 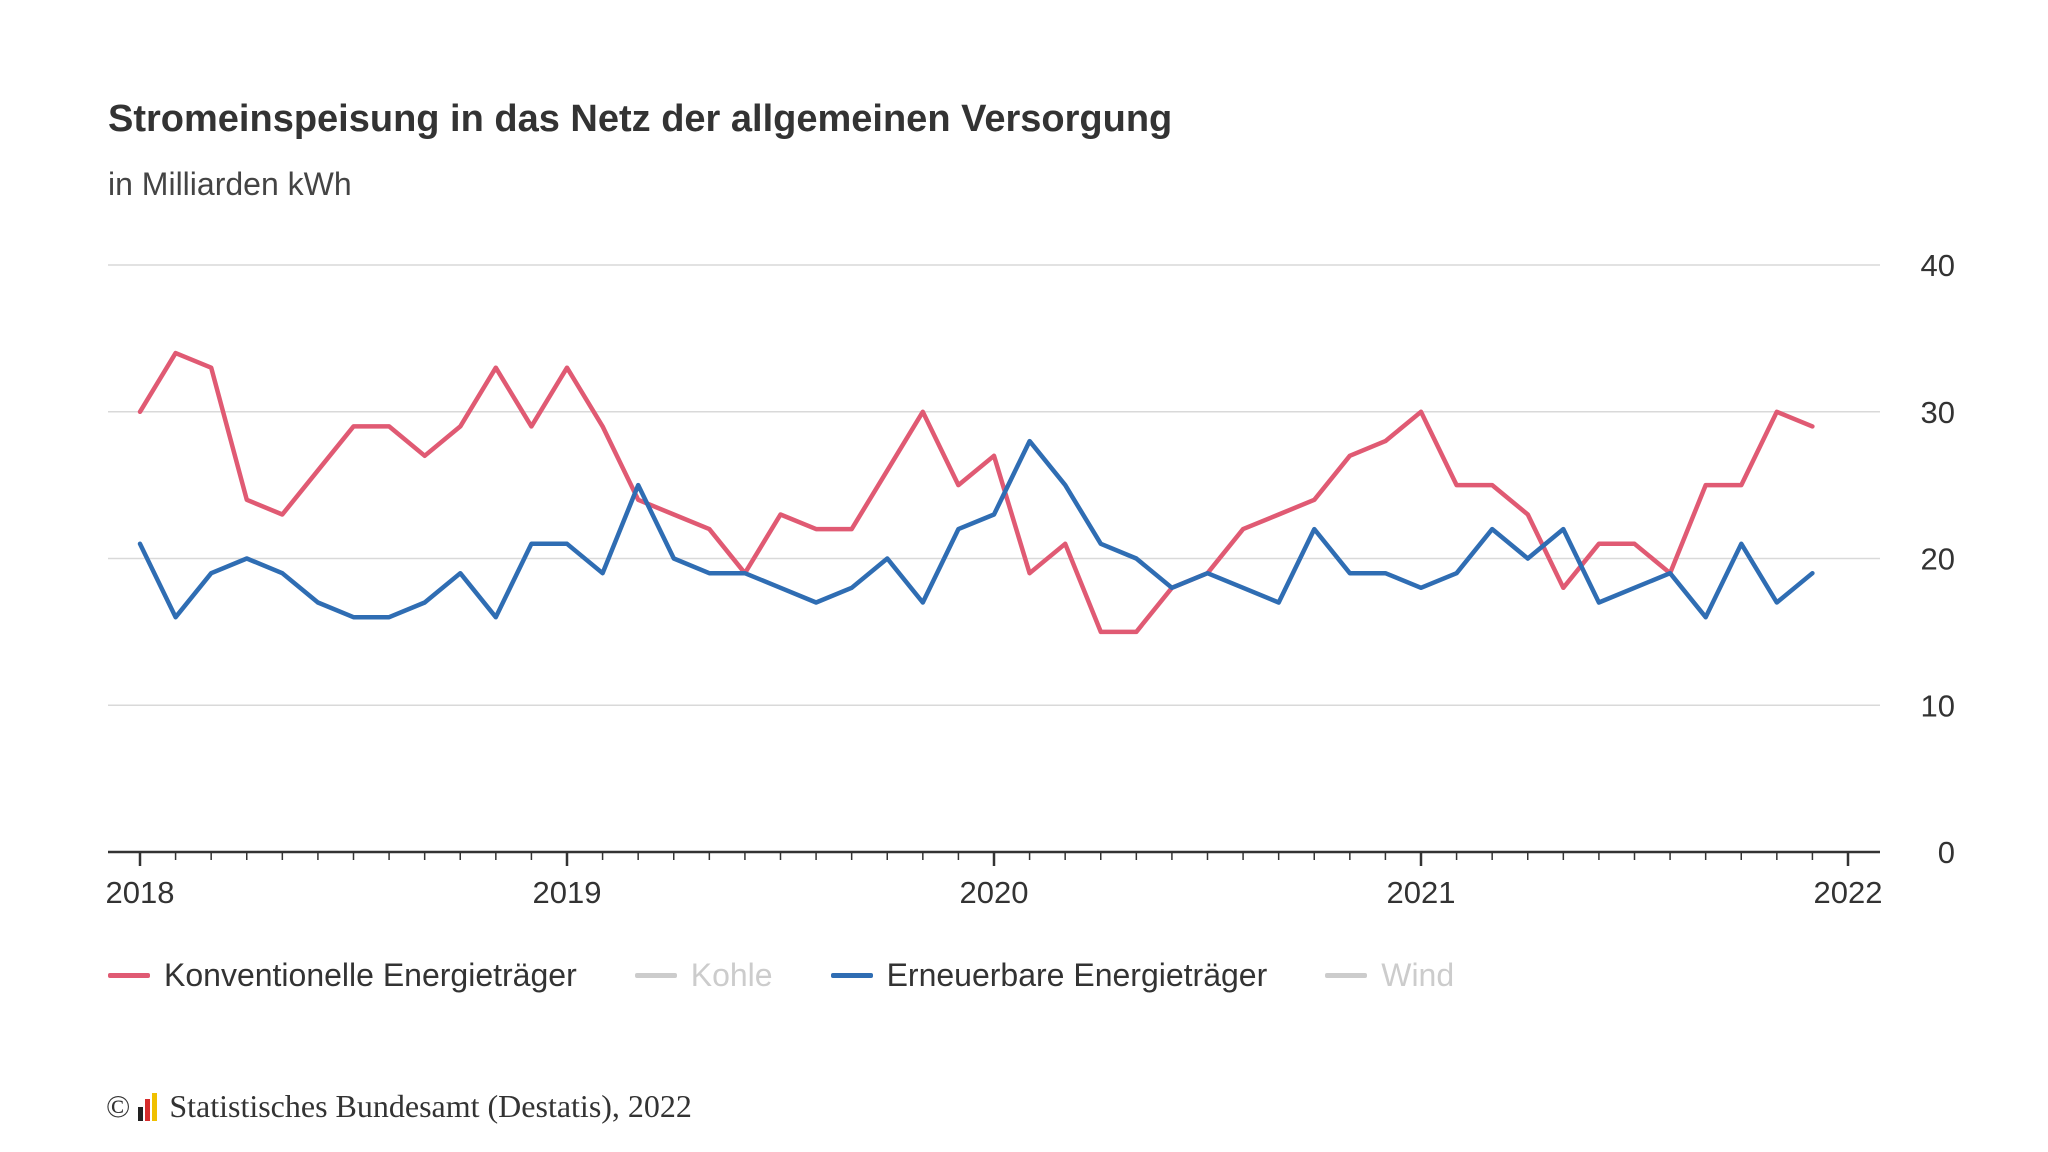 I want to click on legend-item-konventionell: Konventionelle Energieträger, so click(x=342, y=975).